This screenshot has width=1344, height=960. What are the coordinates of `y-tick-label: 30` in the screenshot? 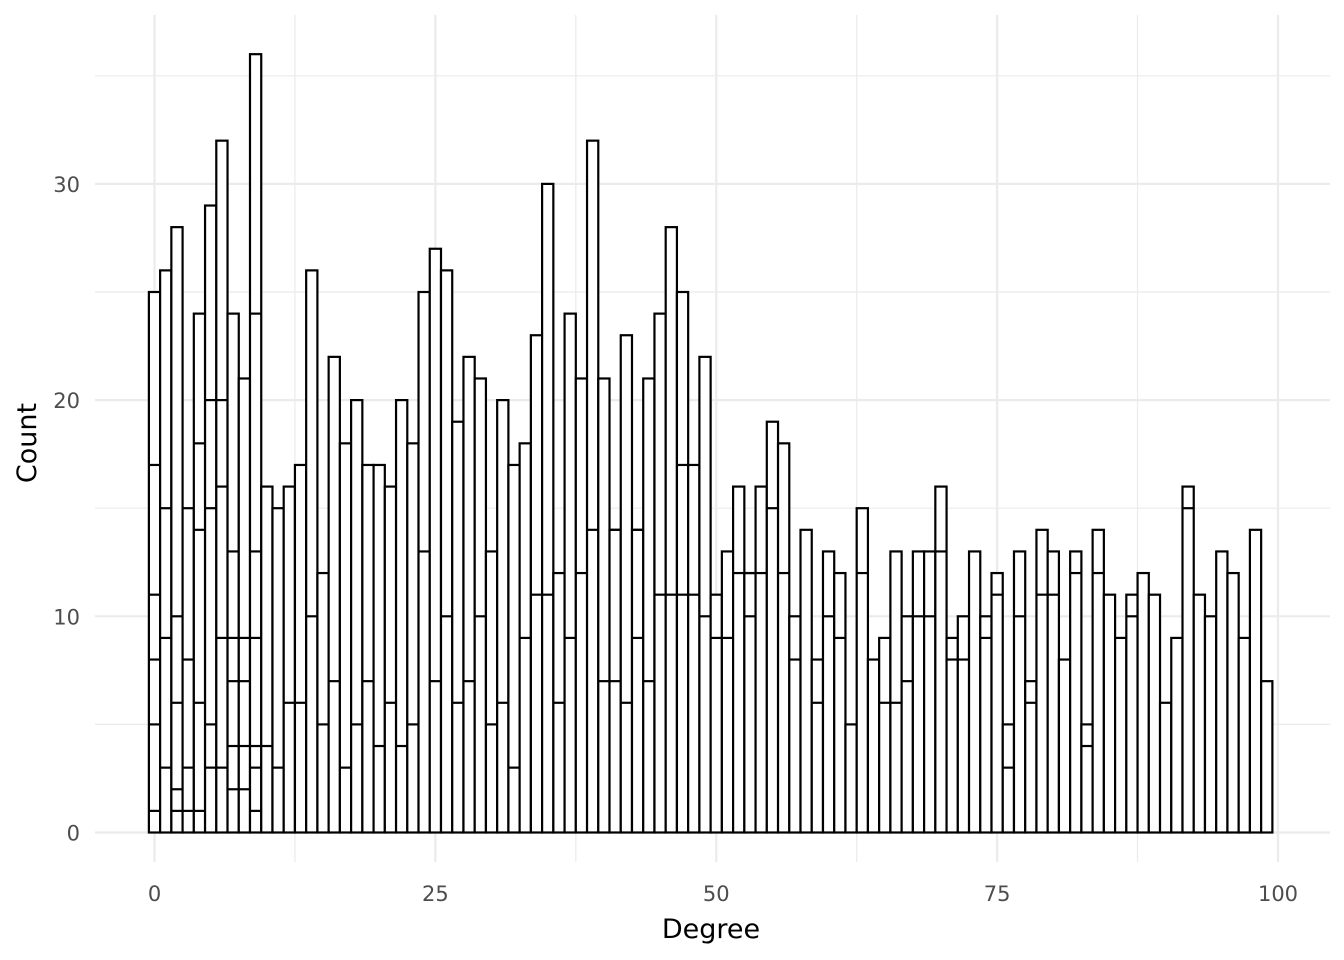 It's located at (66, 185).